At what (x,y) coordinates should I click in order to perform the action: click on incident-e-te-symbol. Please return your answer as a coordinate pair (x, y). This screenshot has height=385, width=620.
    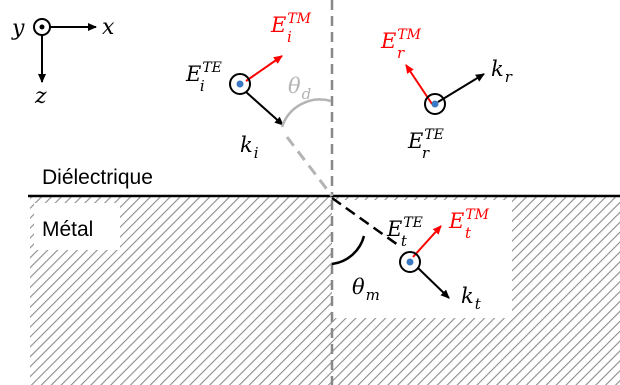
    Looking at the image, I should click on (240, 84).